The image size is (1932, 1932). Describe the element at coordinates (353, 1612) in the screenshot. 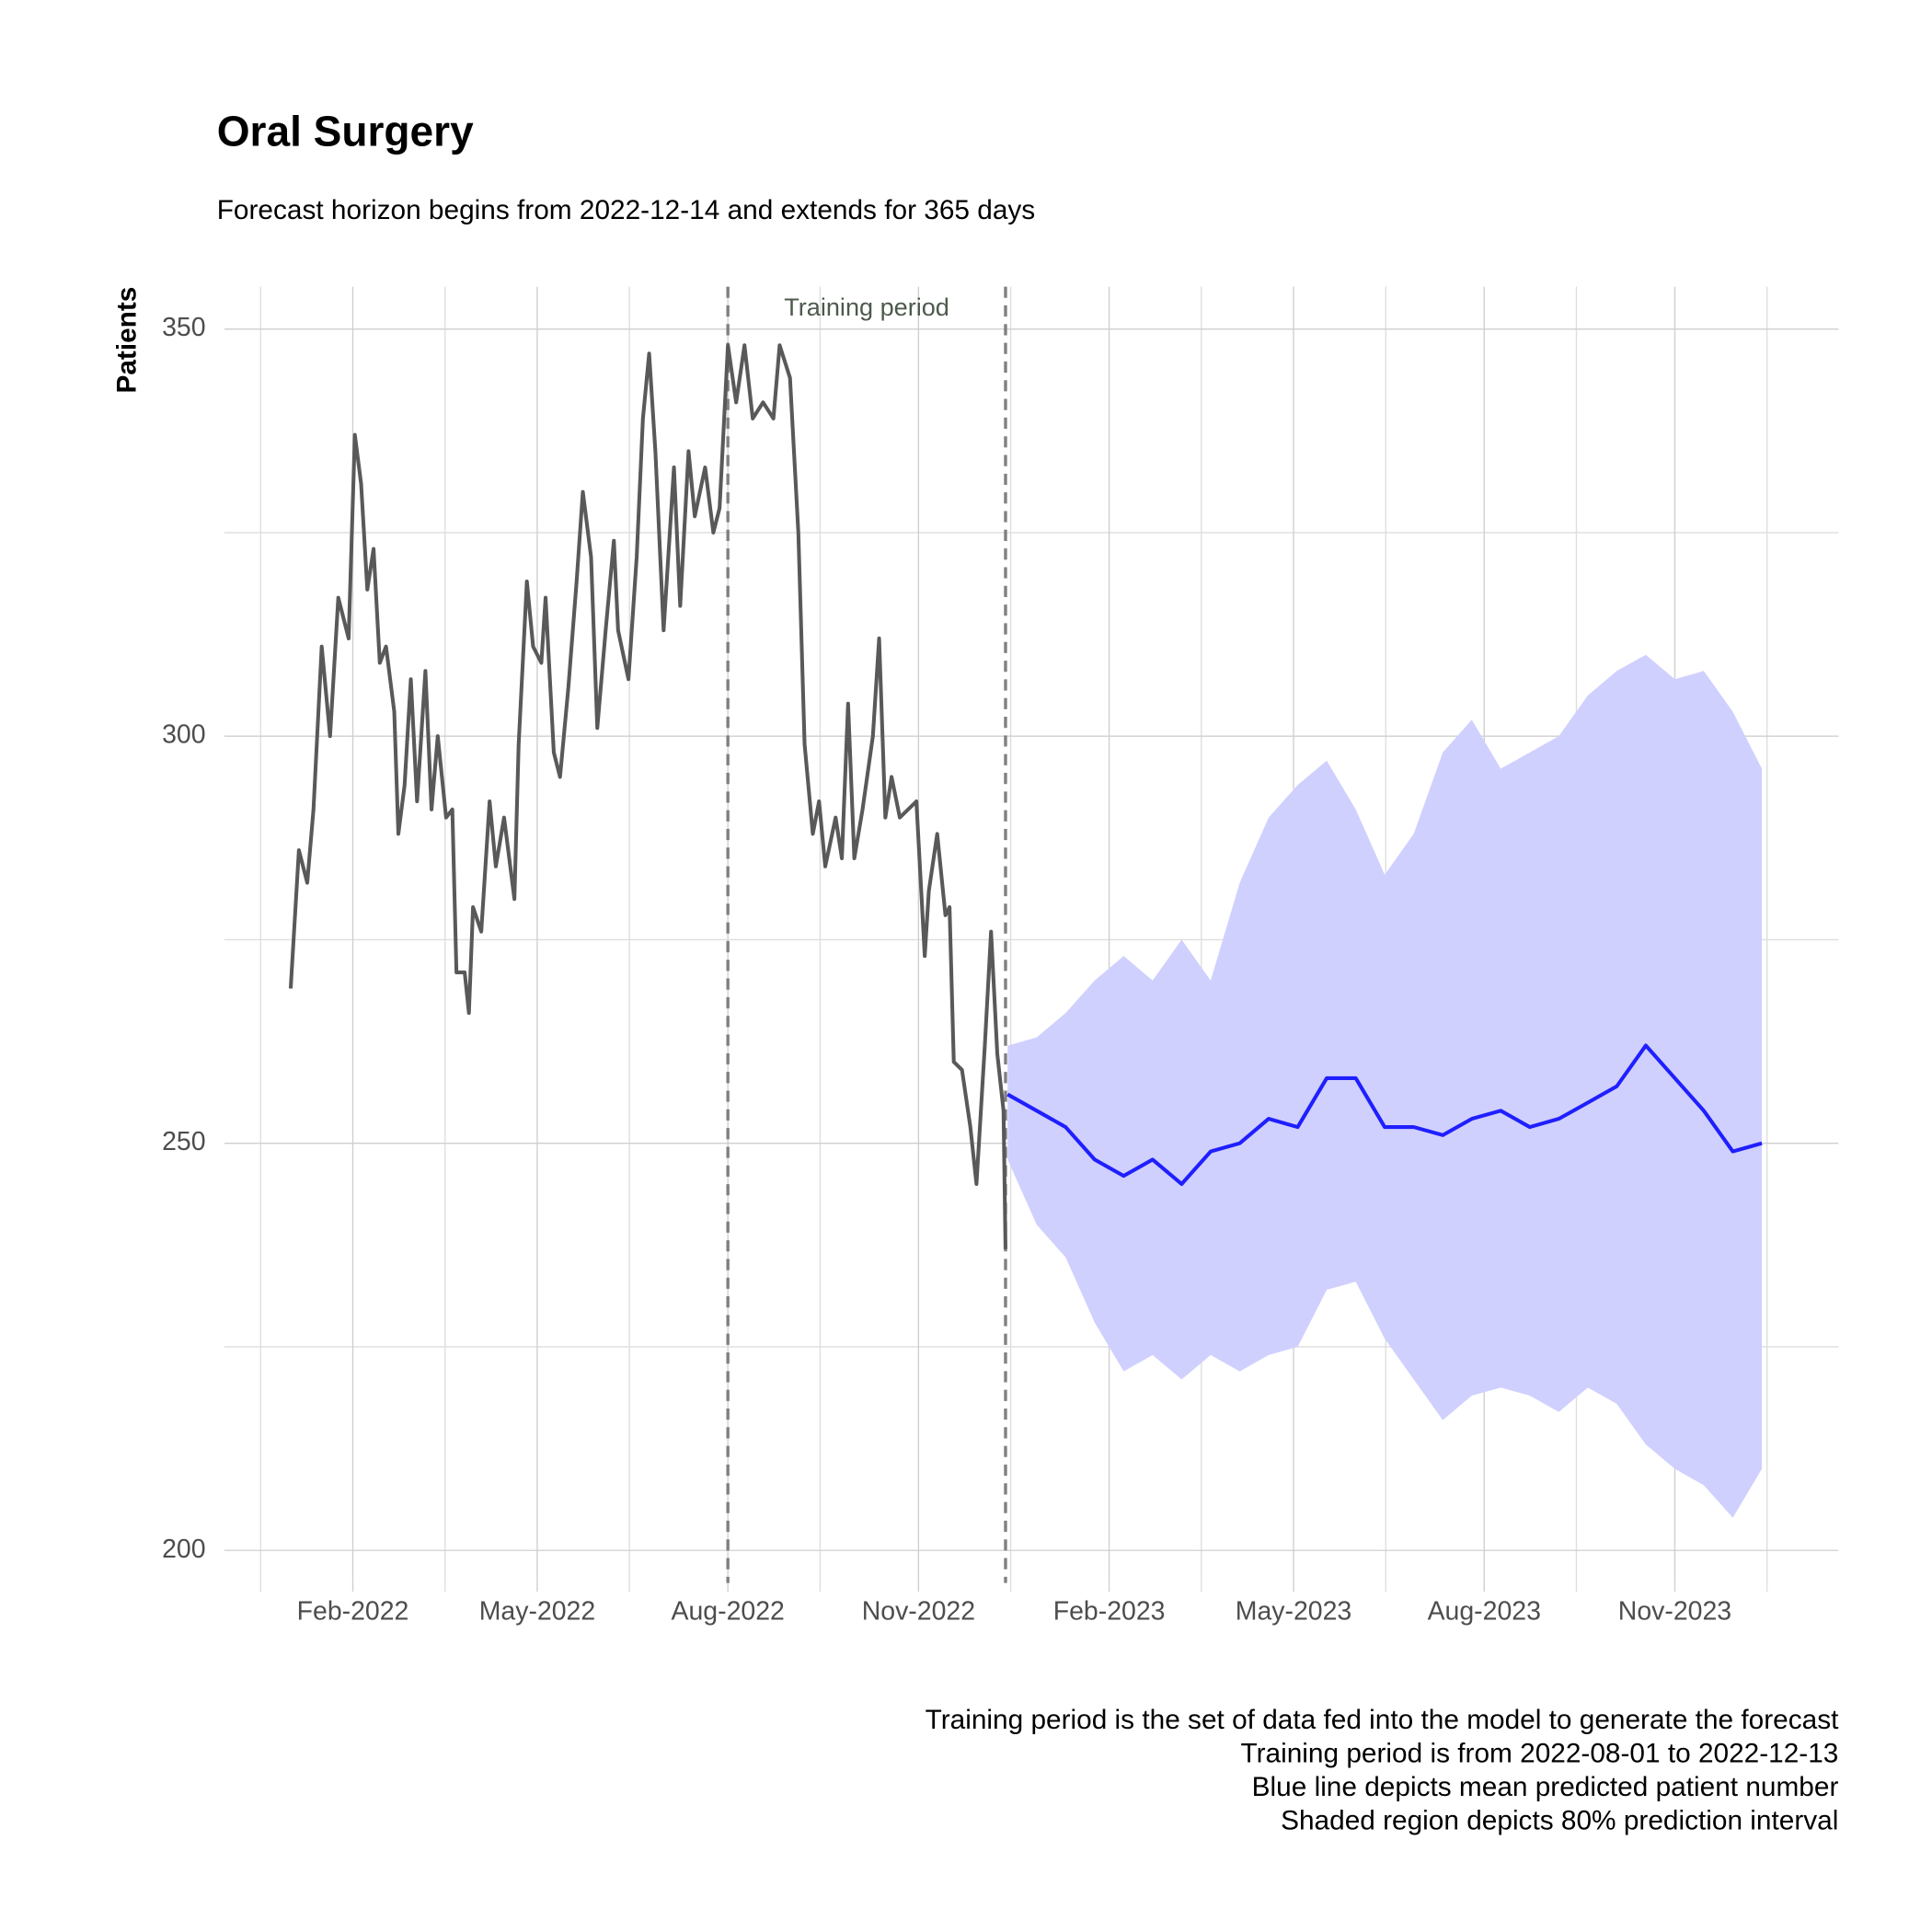

I see `x-tick-label: Feb-2022` at that location.